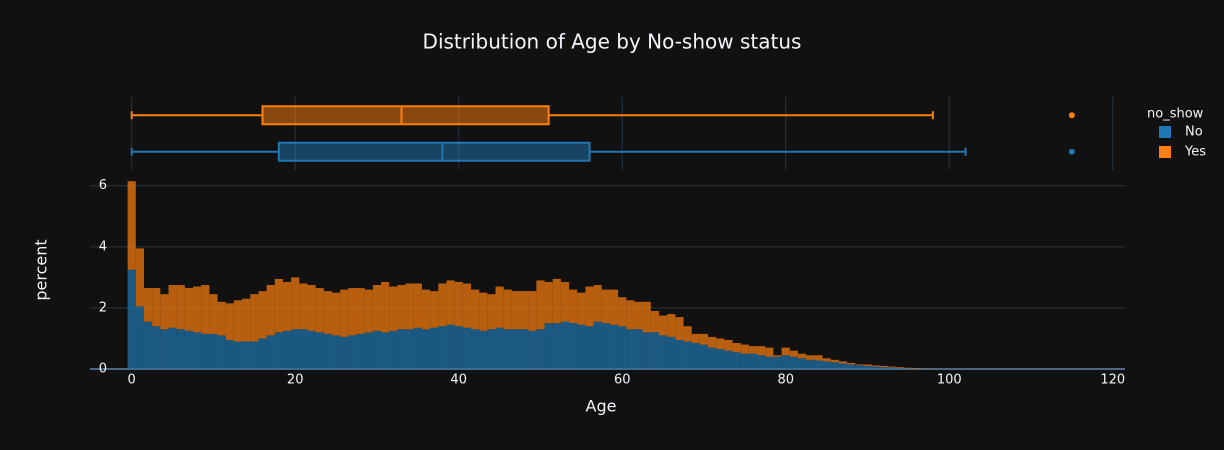 The height and width of the screenshot is (450, 1224). I want to click on legend-label: No, so click(1194, 132).